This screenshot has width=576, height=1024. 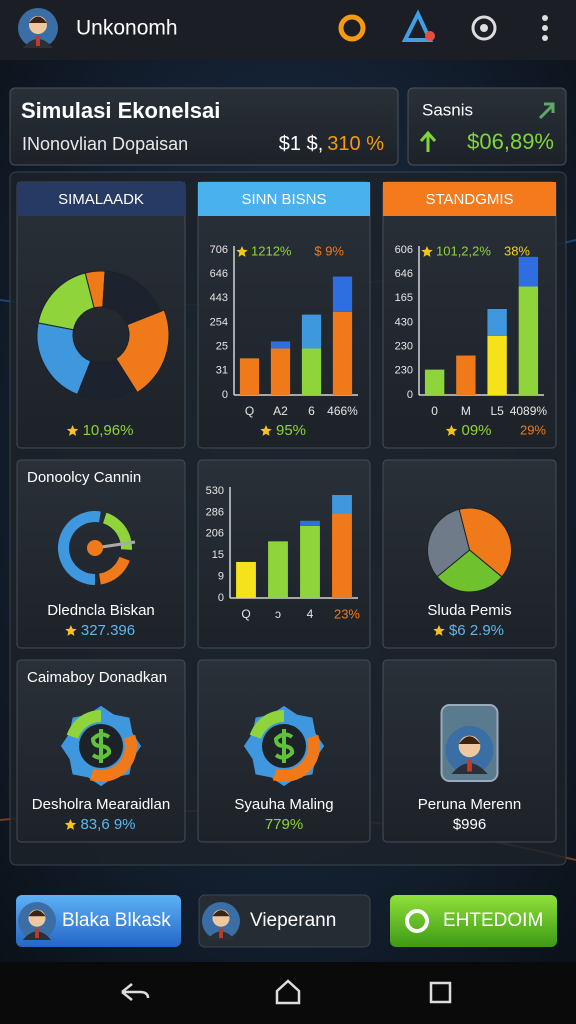 I want to click on x-tick-label: 4089%, so click(x=529, y=411).